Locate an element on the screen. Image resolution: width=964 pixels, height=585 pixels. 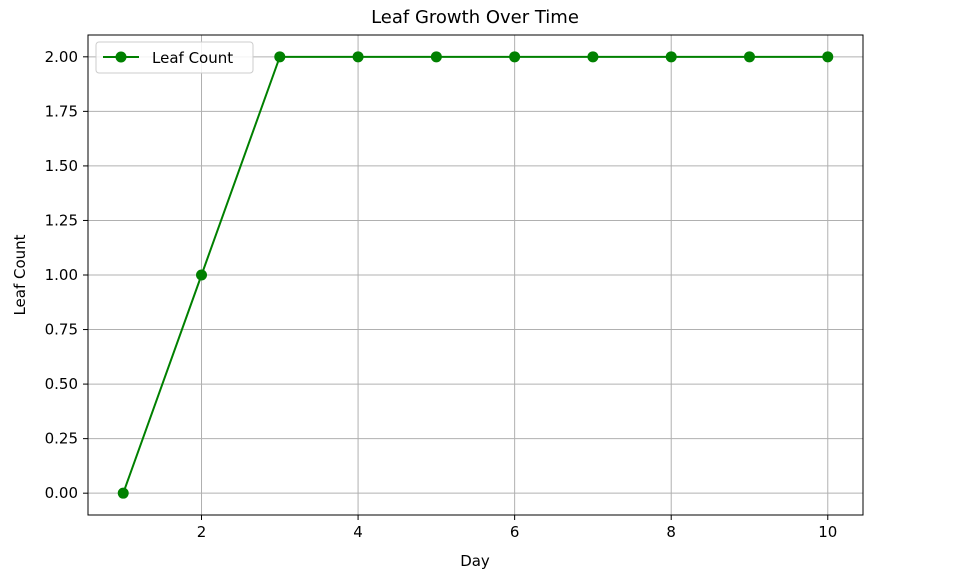
x-tick-label: 8 is located at coordinates (671, 532).